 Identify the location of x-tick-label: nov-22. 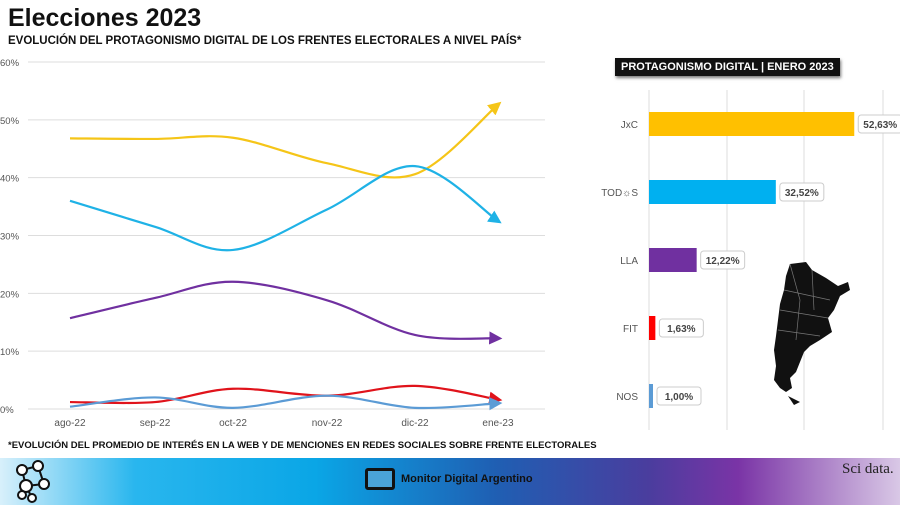
(327, 423).